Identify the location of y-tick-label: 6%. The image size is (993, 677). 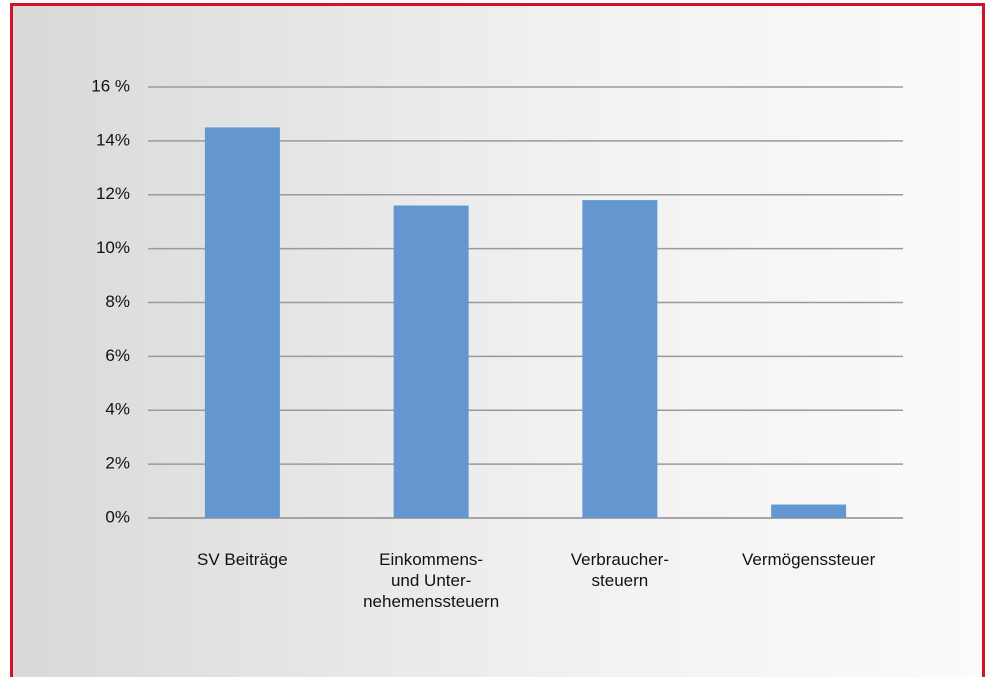
(117, 355).